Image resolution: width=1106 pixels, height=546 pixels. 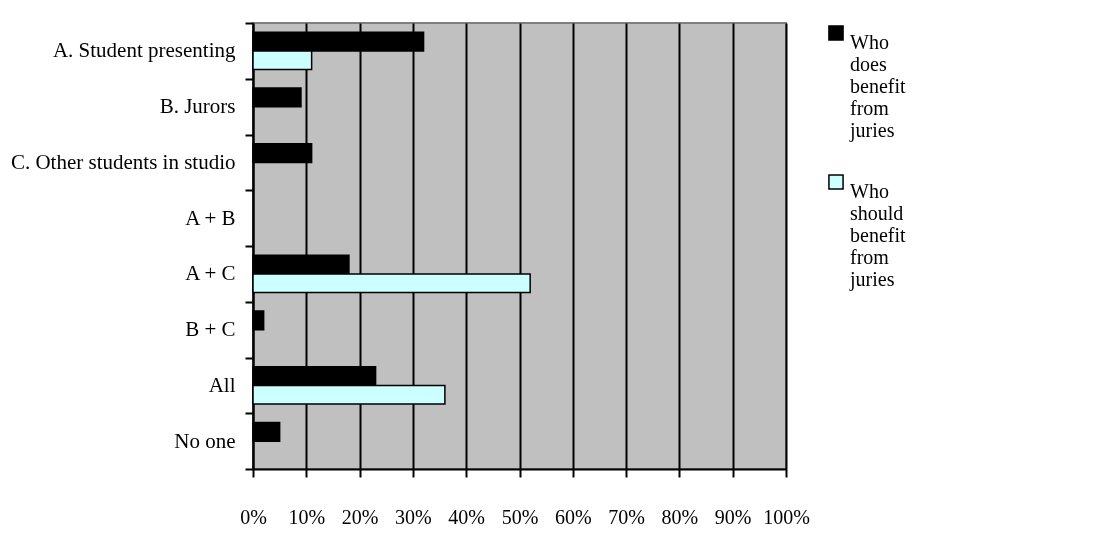 What do you see at coordinates (123, 161) in the screenshot?
I see `y-tick-label: C. Other students in studio` at bounding box center [123, 161].